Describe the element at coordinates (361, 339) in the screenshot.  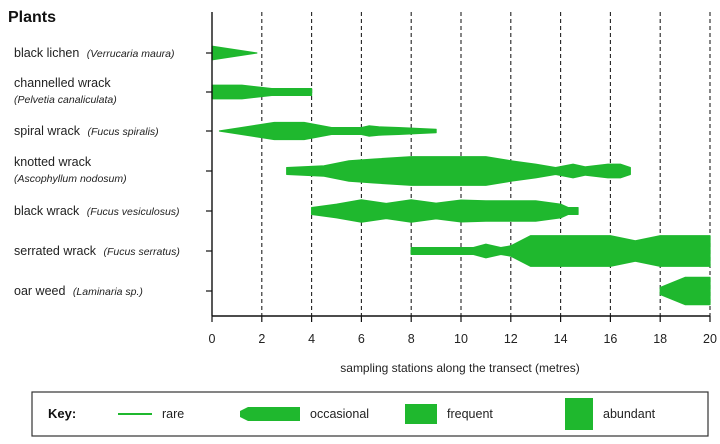
I see `x-tick-label-6: 6` at that location.